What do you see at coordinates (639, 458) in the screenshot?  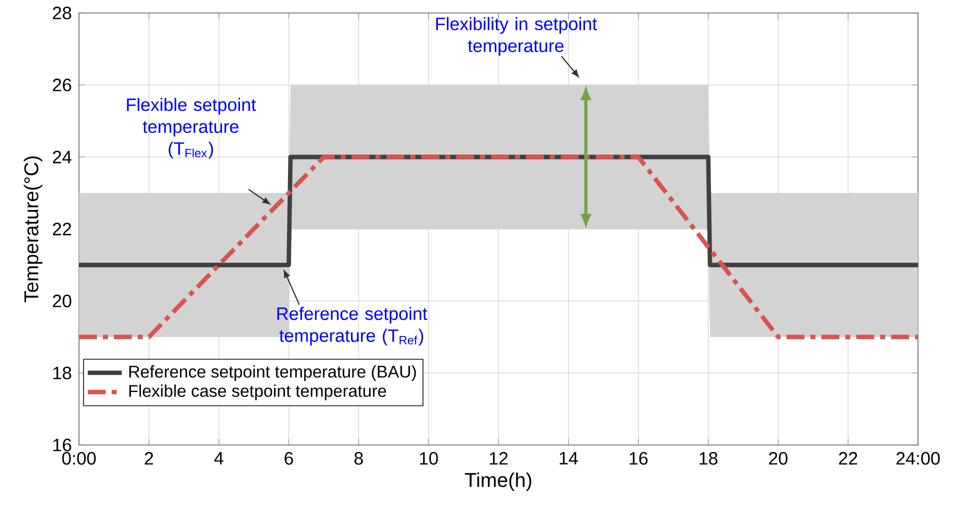 I see `x-tick-label: 16` at bounding box center [639, 458].